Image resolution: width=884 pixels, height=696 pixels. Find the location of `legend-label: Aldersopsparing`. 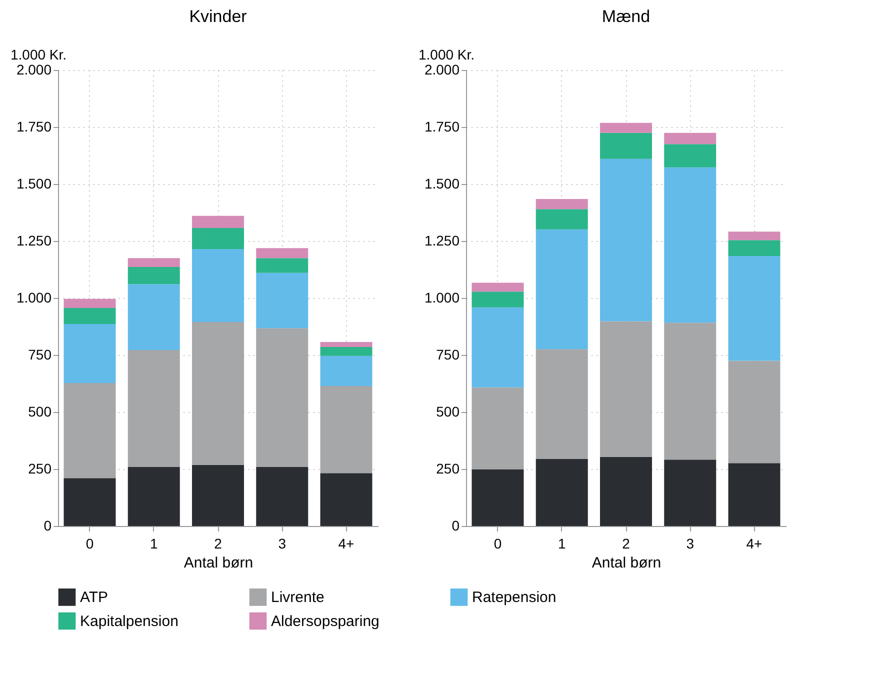

legend-label: Aldersopsparing is located at coordinates (325, 621).